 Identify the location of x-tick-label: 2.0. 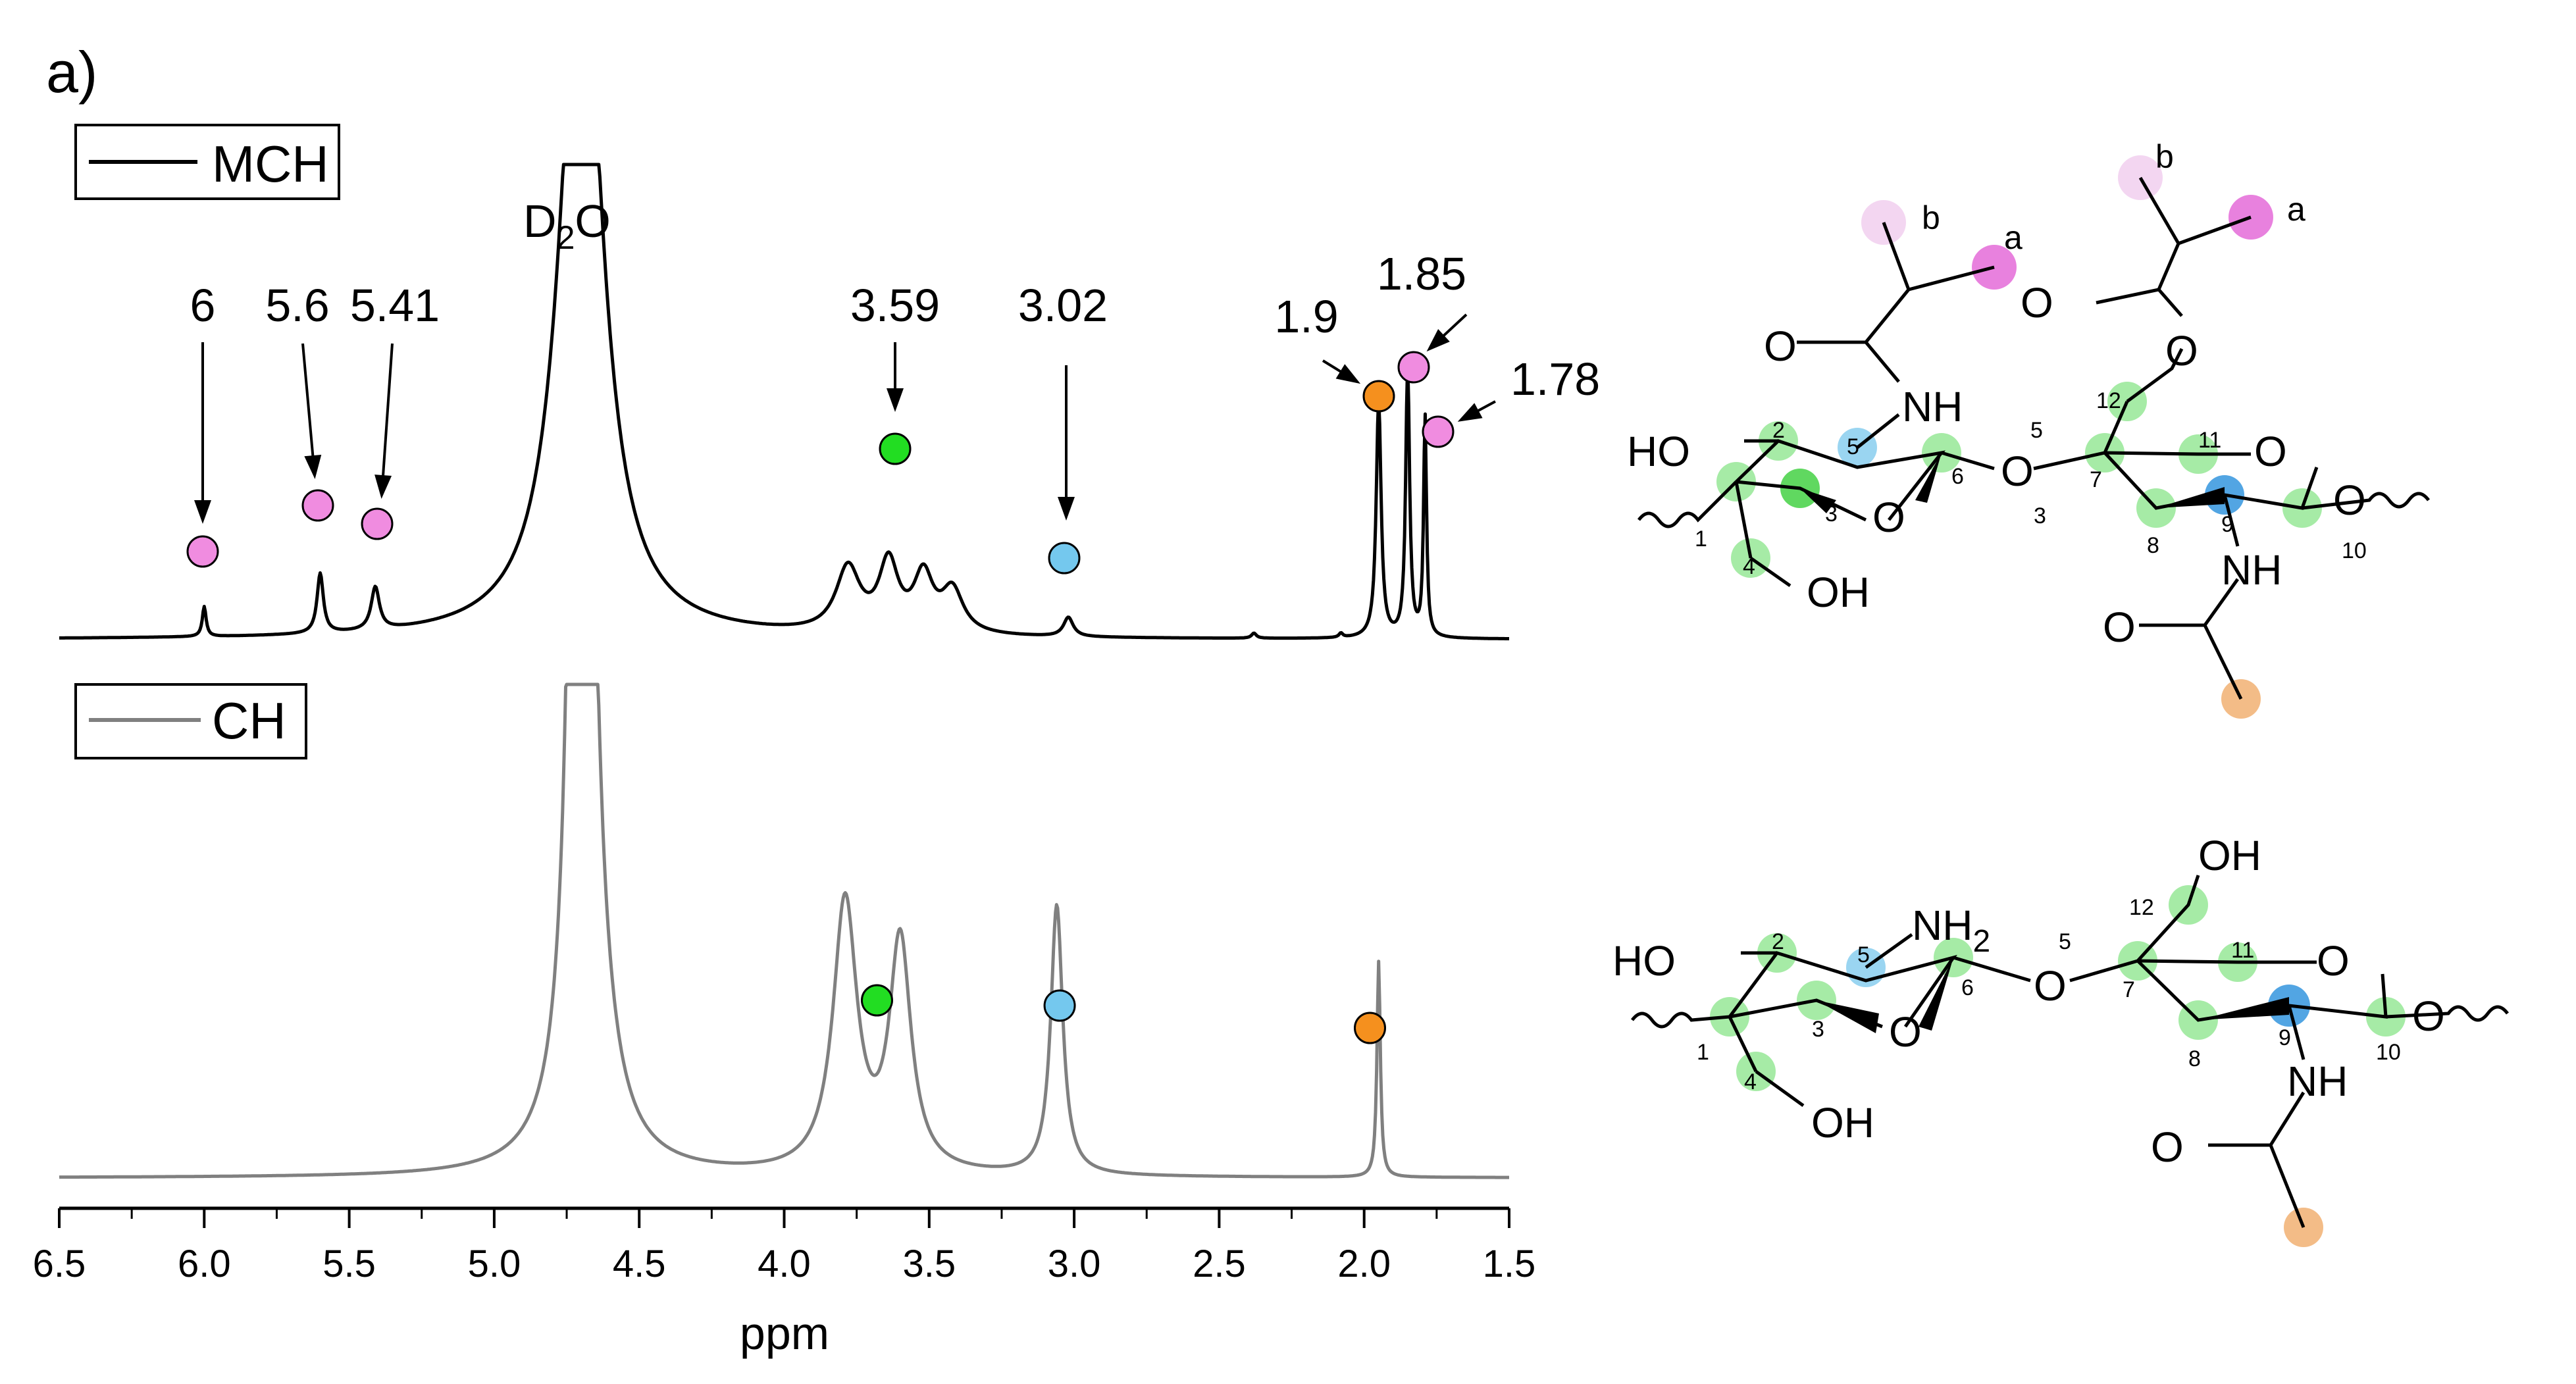
(1364, 1264).